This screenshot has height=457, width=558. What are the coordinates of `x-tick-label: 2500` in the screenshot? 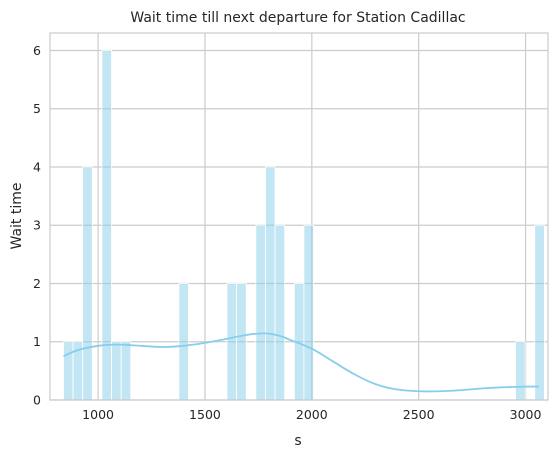 It's located at (419, 414).